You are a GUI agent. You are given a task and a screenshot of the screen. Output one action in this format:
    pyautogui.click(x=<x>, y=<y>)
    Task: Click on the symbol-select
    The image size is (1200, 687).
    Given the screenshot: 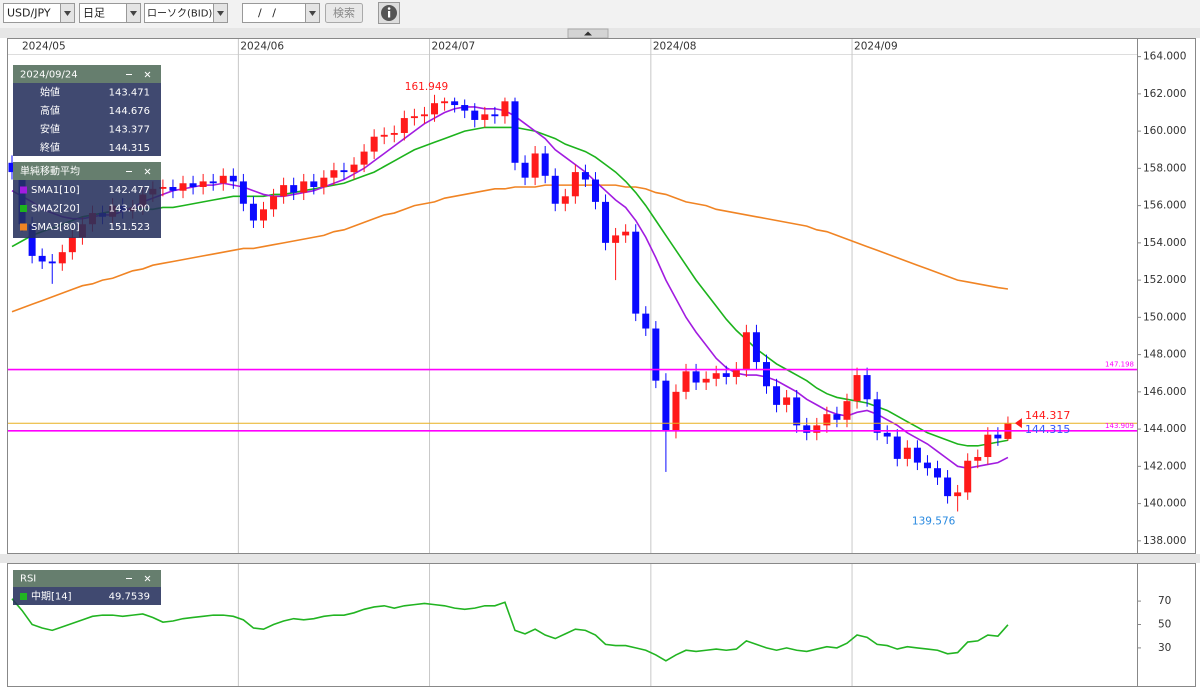 What is the action you would take?
    pyautogui.click(x=39, y=13)
    